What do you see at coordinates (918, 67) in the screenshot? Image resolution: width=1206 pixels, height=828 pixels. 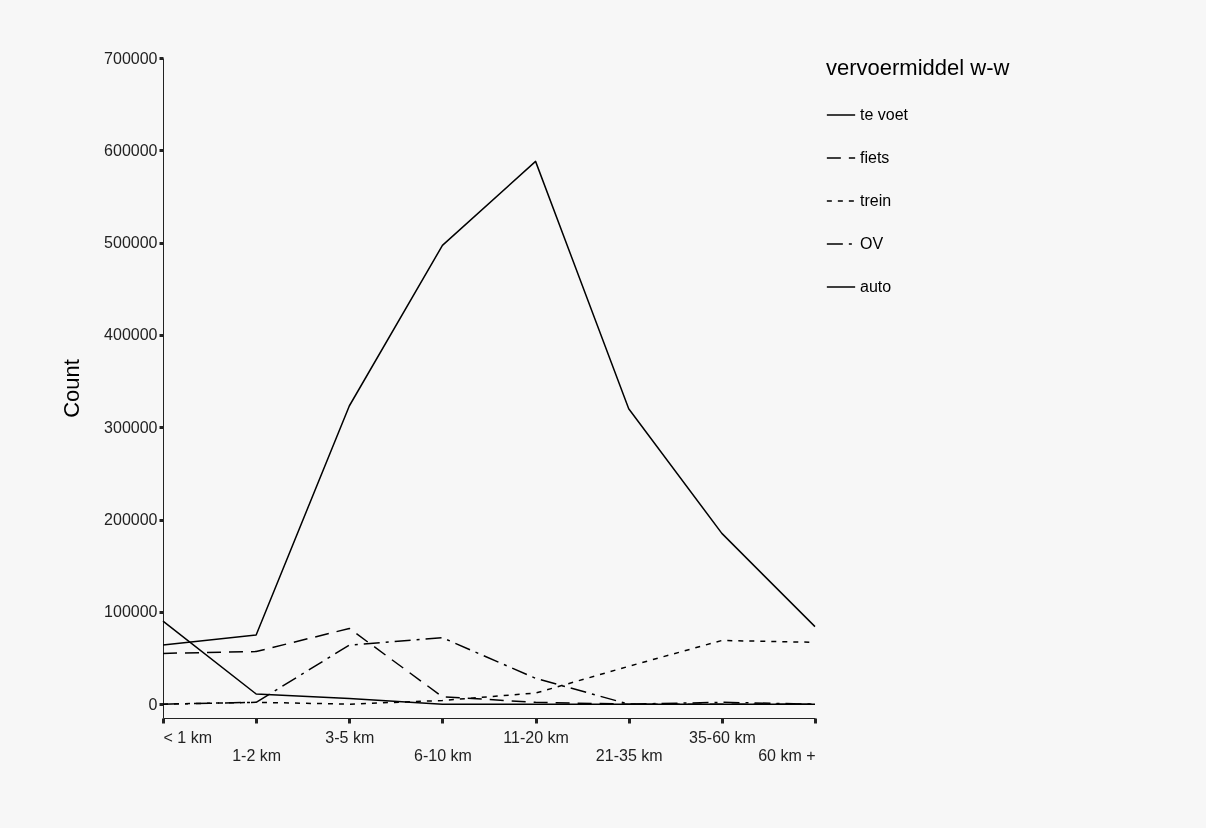 I see `legend-title: vervoermiddel w-w` at bounding box center [918, 67].